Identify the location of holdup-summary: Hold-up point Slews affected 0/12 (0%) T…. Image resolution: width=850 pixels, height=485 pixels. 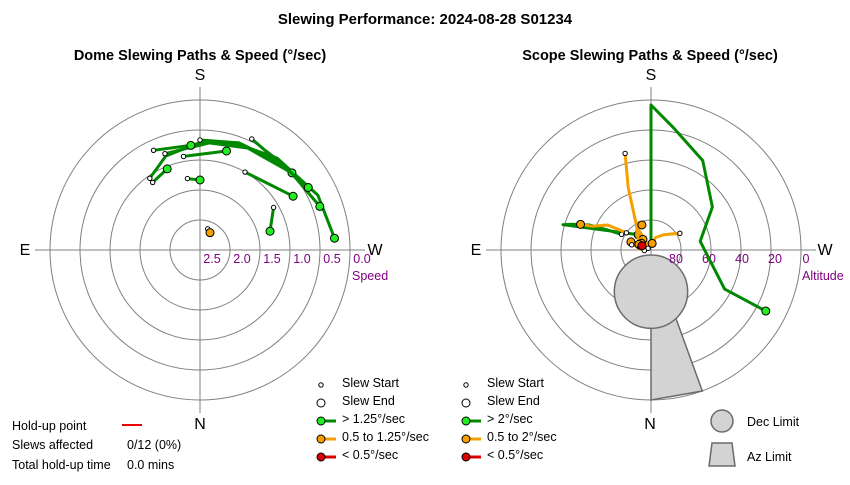
(96, 445).